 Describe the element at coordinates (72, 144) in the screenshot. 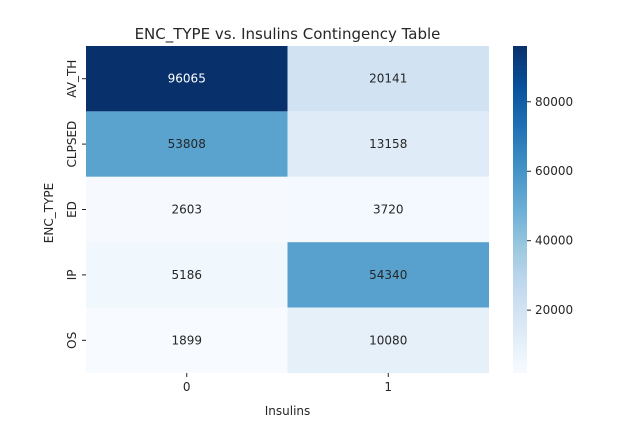

I see `y-tick-label: CLPSED` at that location.